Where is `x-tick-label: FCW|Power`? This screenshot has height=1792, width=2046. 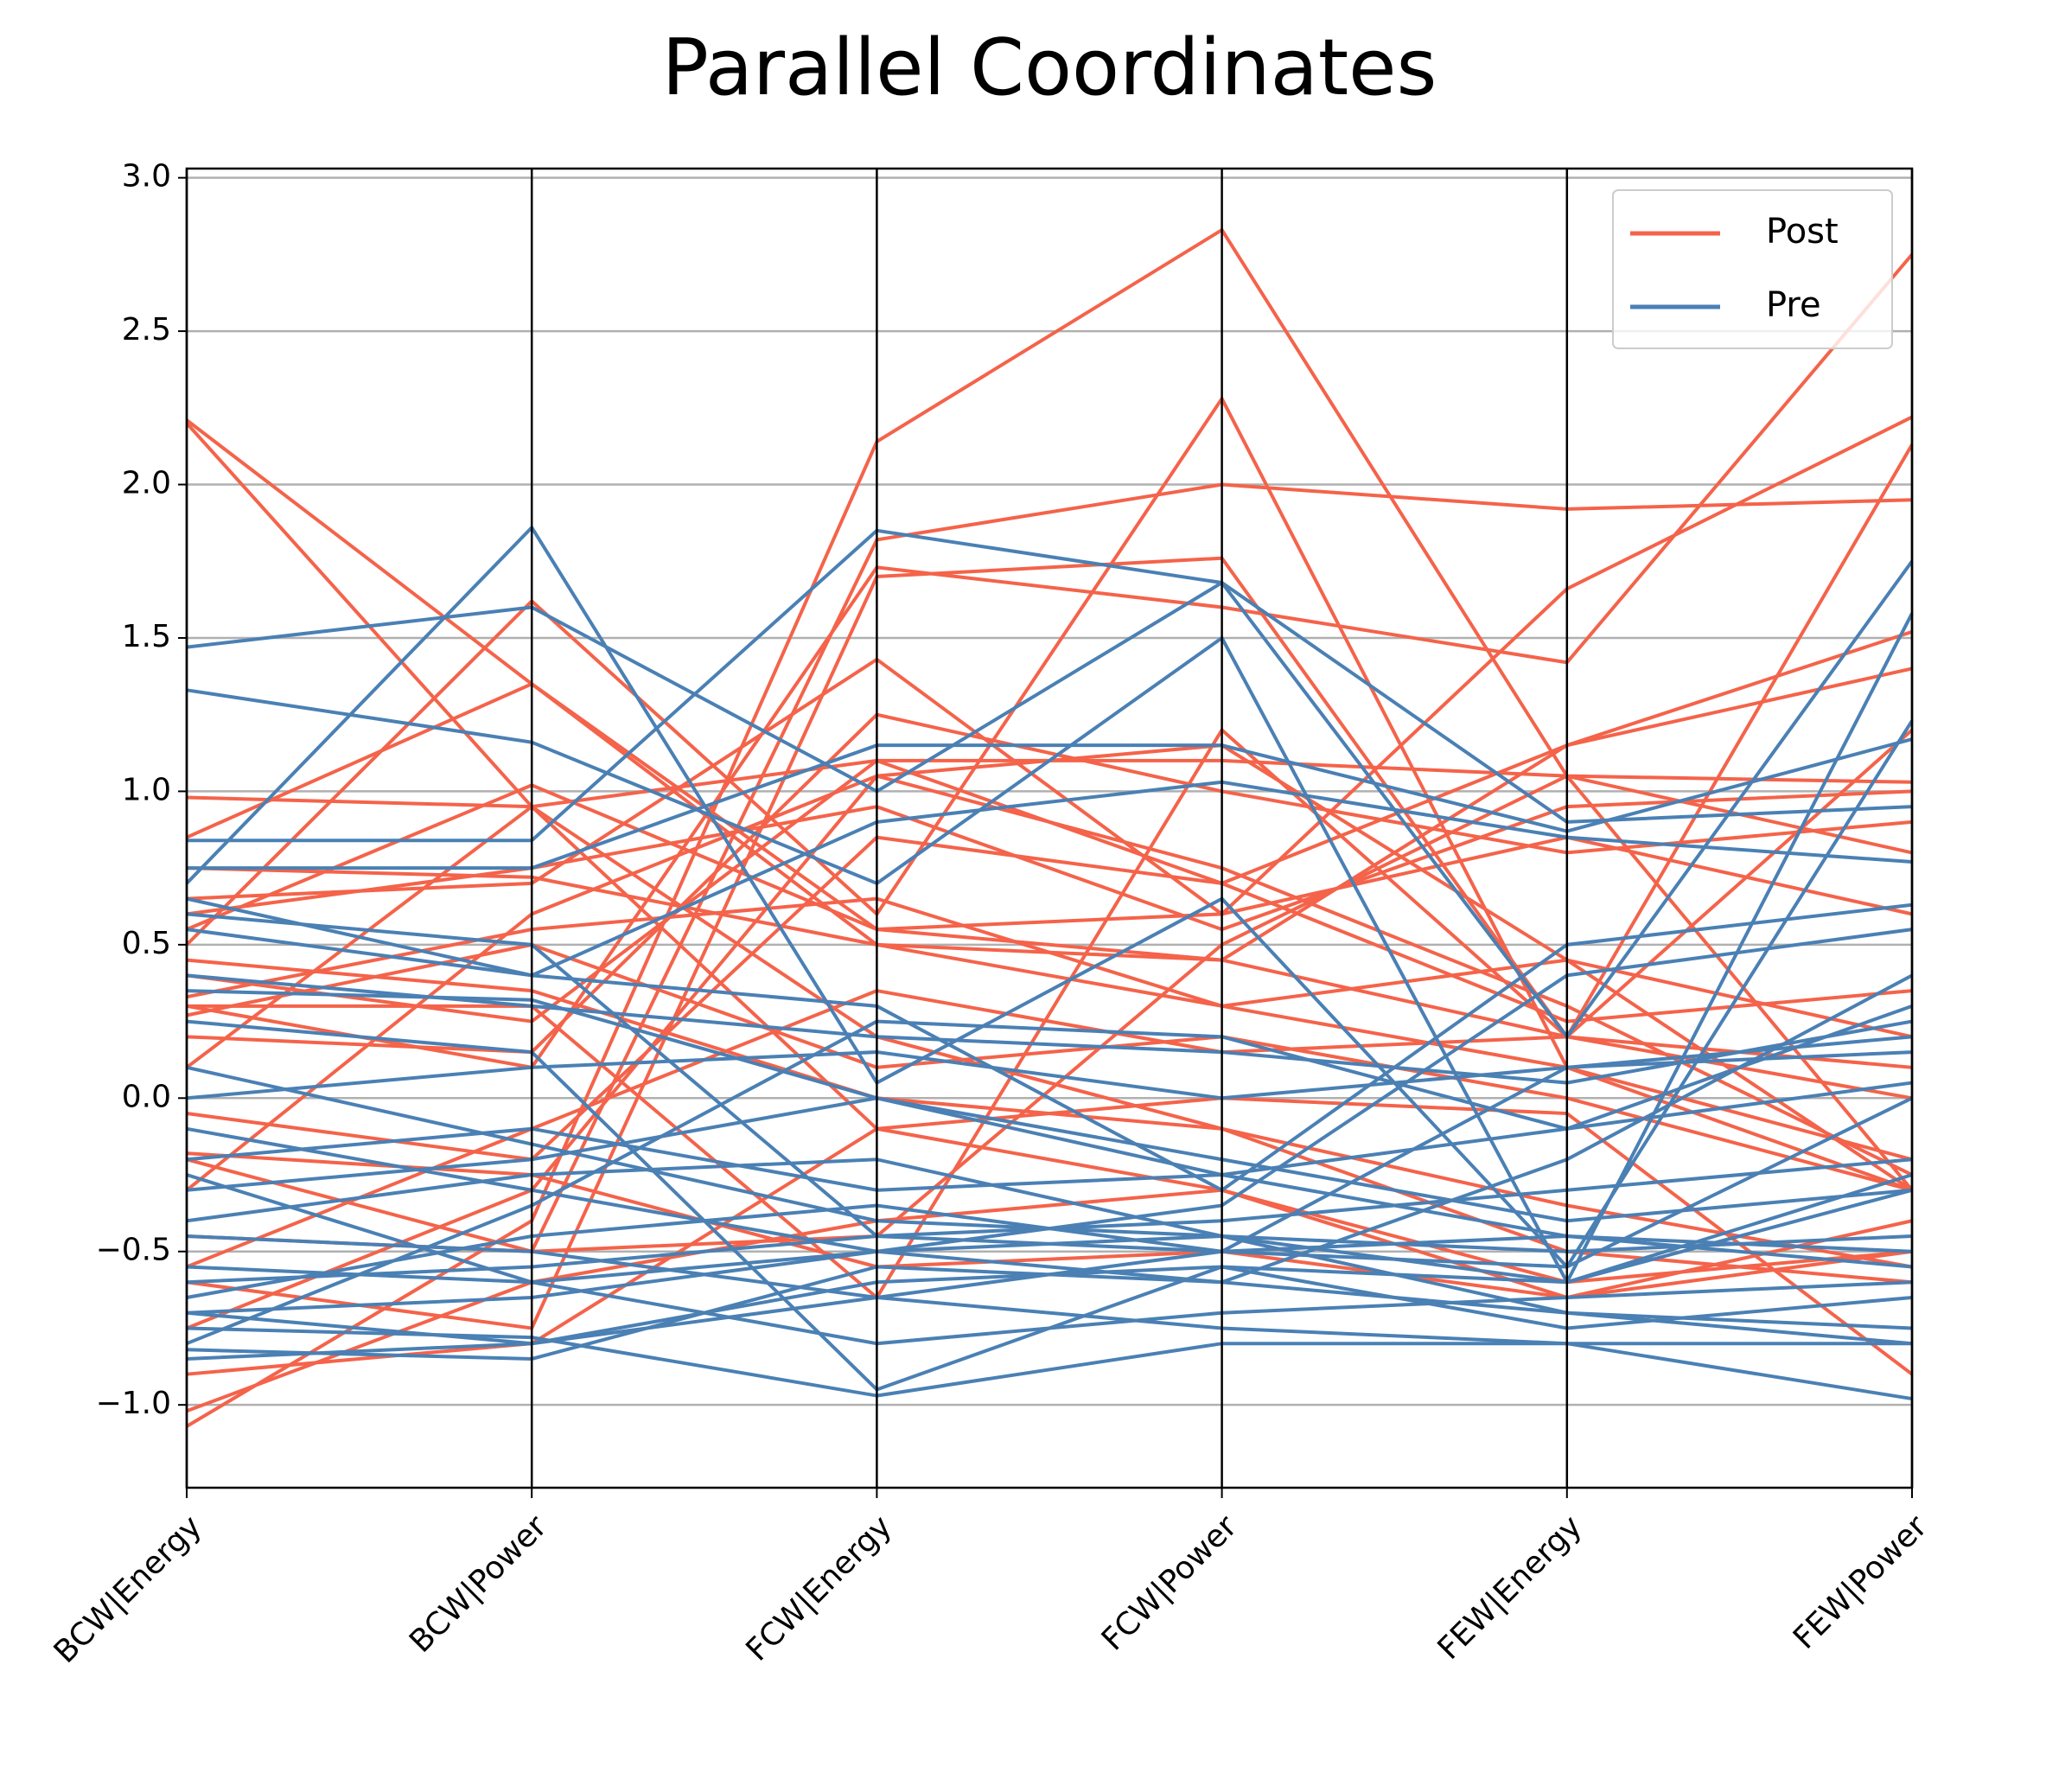
x-tick-label: FCW|Power is located at coordinates (1169, 1583).